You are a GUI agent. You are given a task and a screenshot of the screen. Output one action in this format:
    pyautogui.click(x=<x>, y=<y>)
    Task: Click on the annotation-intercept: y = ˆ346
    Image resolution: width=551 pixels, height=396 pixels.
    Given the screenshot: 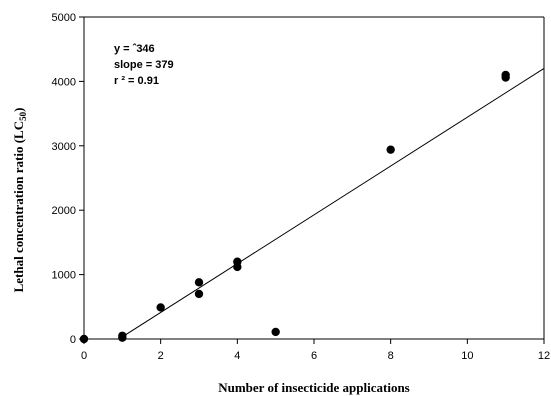 What is the action you would take?
    pyautogui.click(x=134, y=49)
    